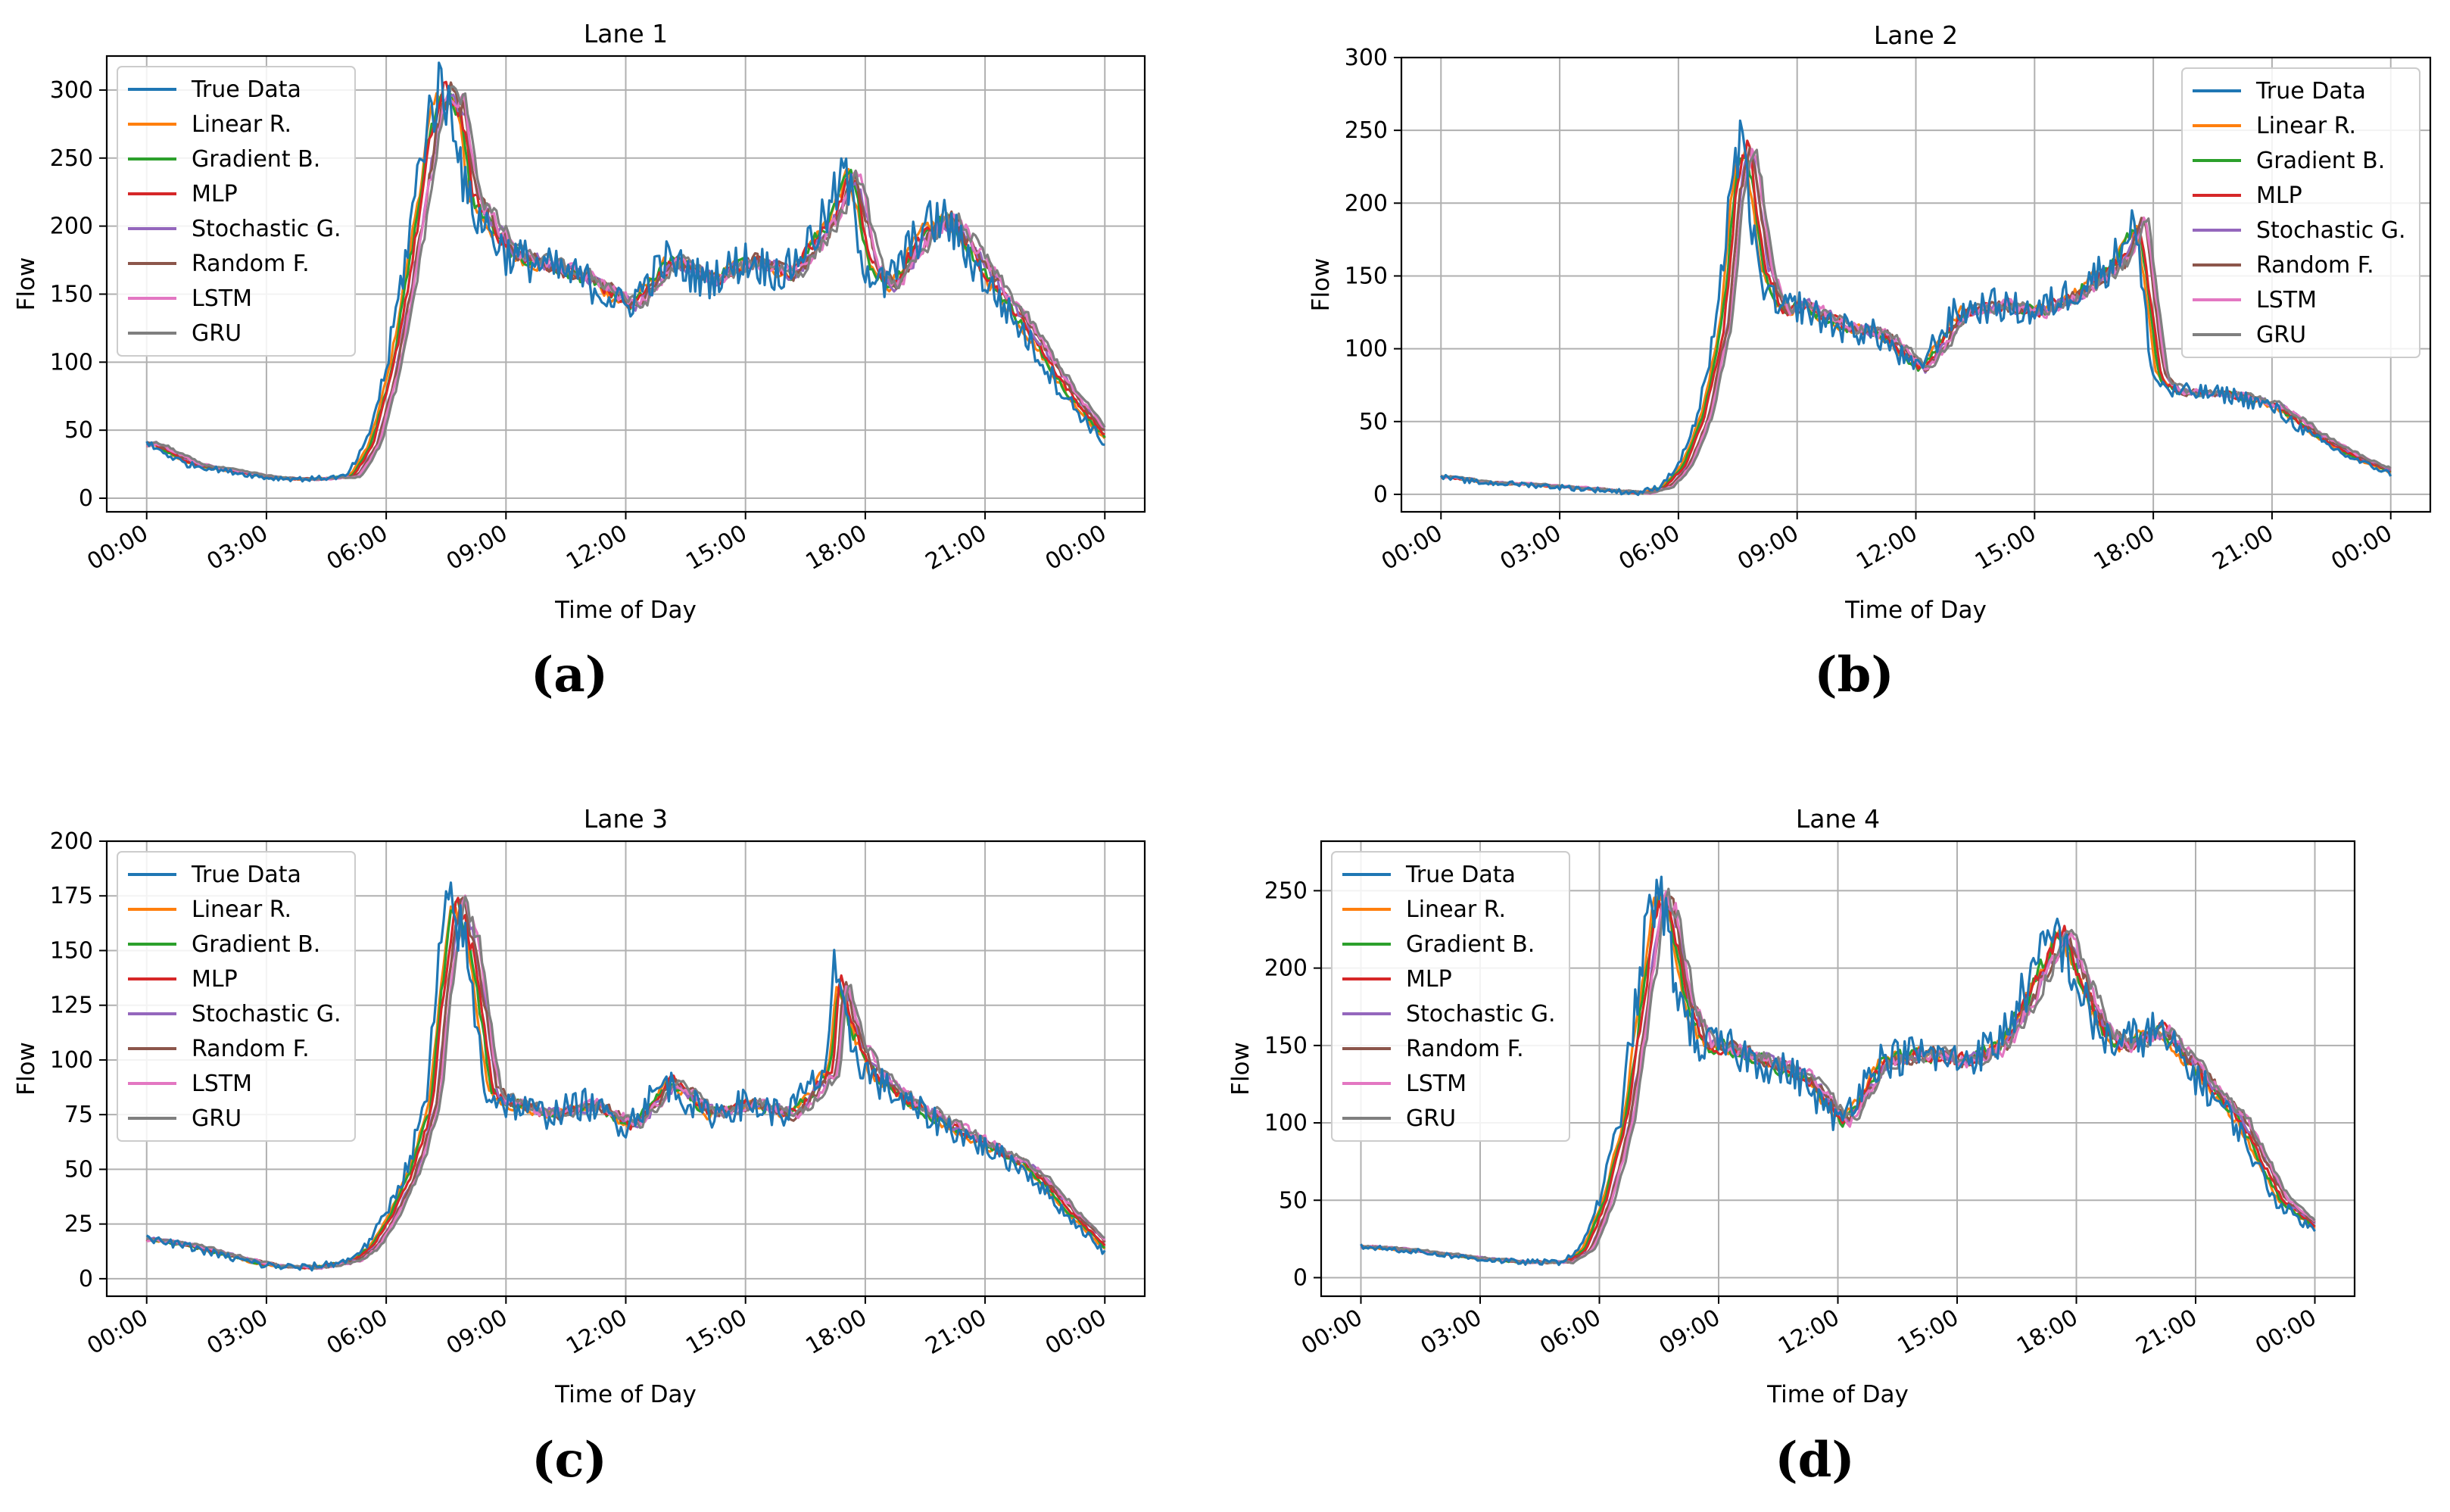 Image resolution: width=2450 pixels, height=1512 pixels. What do you see at coordinates (1916, 35) in the screenshot?
I see `chart-title: Lane 2` at bounding box center [1916, 35].